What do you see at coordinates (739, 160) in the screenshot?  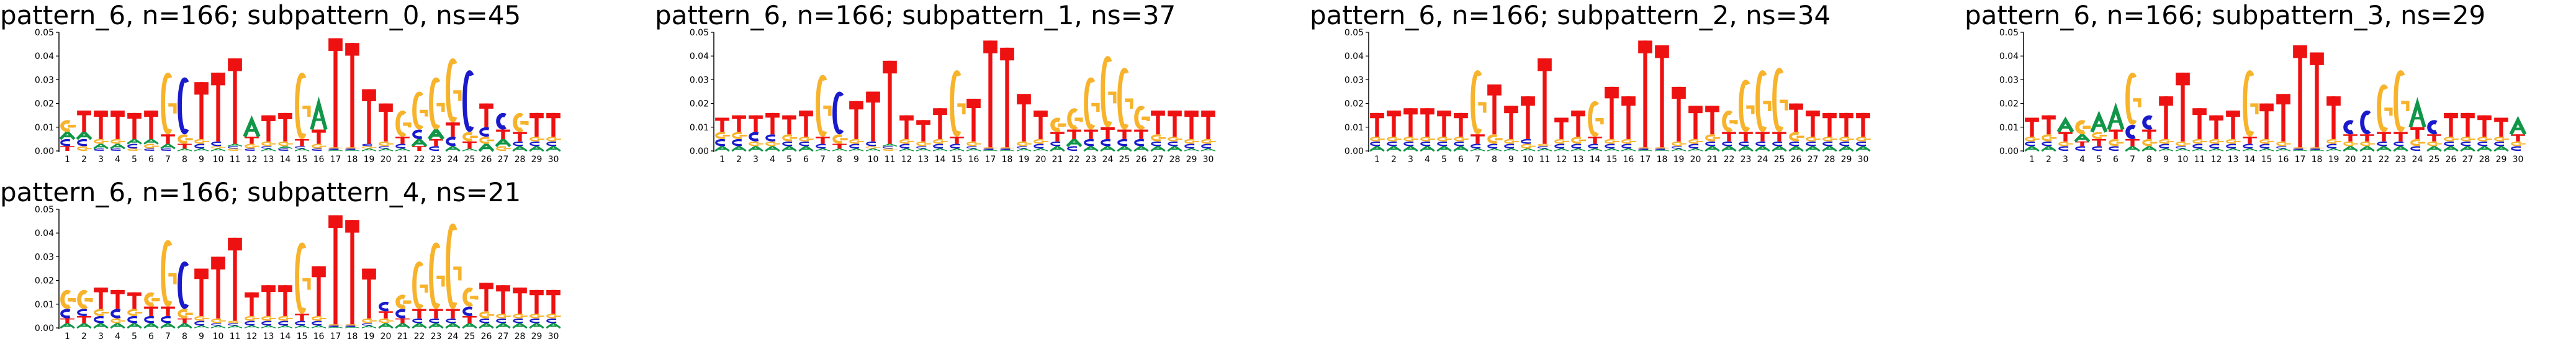 I see `x-tick-label: 2` at bounding box center [739, 160].